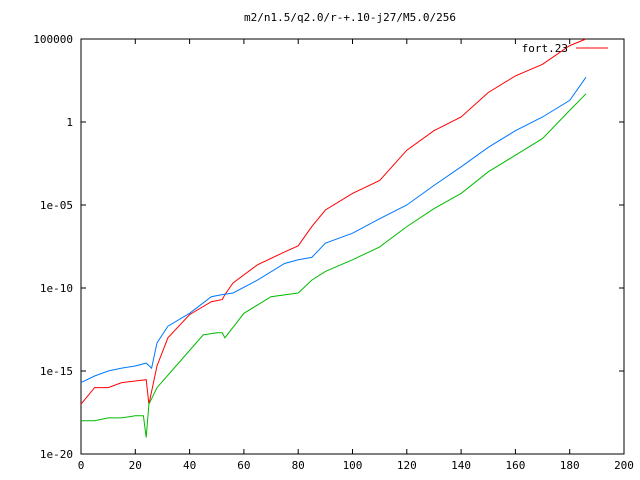 This screenshot has width=640, height=480. I want to click on x-tick-label: 80, so click(298, 465).